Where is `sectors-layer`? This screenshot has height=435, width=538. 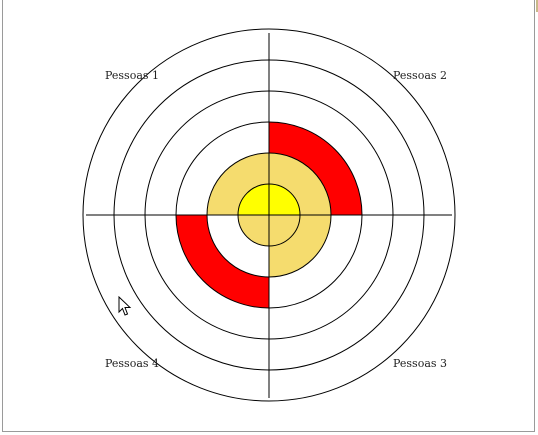 sectors-layer is located at coordinates (269, 215).